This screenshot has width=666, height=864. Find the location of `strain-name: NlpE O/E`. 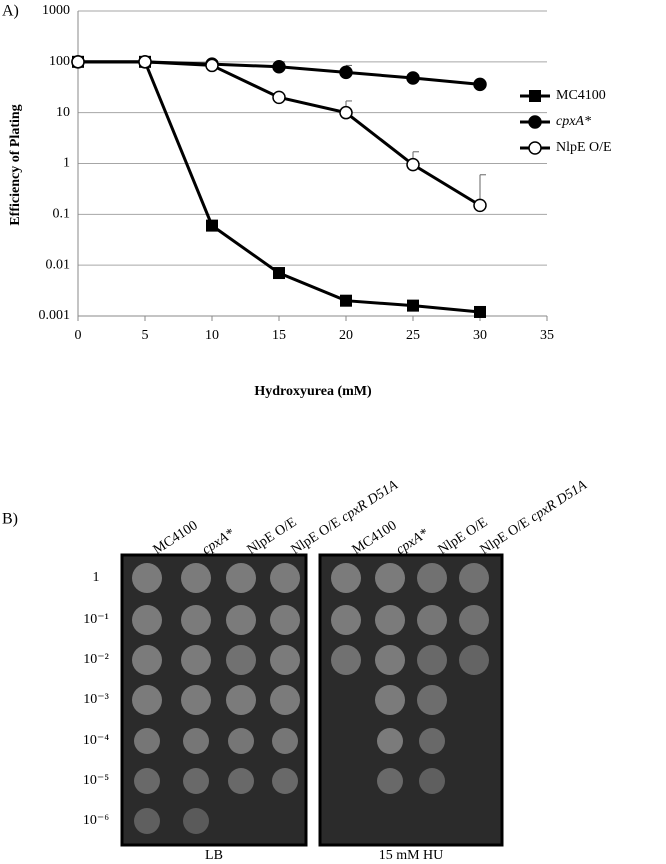

strain-name: NlpE O/E is located at coordinates (272, 536).